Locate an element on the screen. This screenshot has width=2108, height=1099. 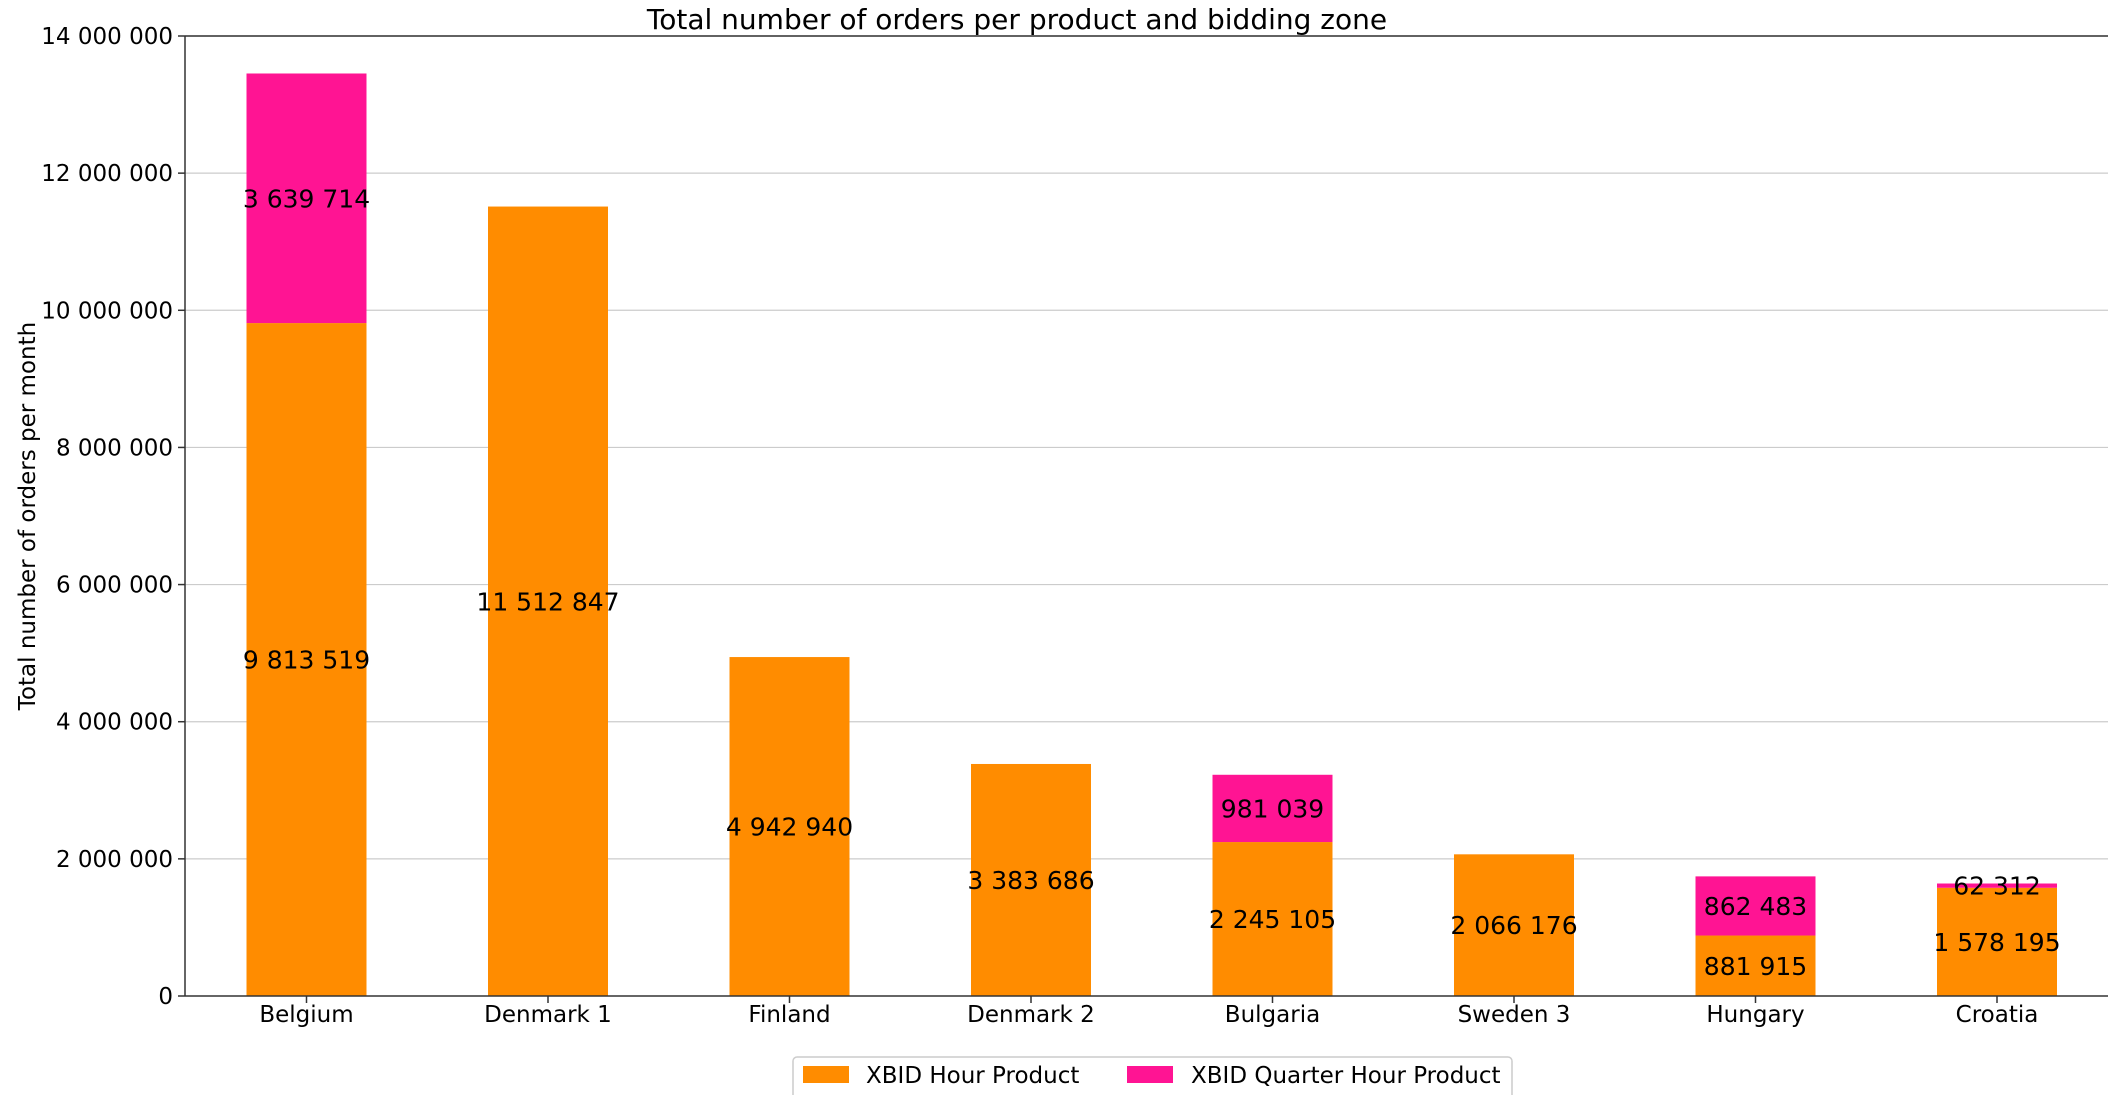
y-tick-label: 8 000 000 is located at coordinates (114, 448).